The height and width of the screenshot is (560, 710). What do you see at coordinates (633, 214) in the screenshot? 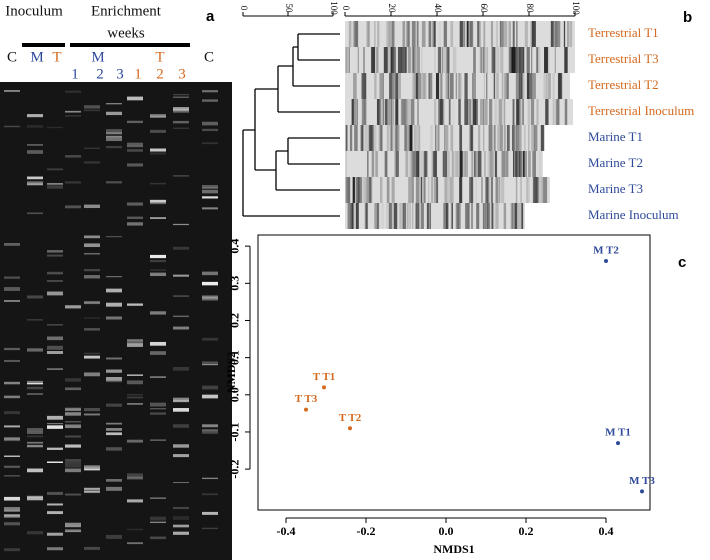
I see `sample-label: Marine Inoculum` at bounding box center [633, 214].